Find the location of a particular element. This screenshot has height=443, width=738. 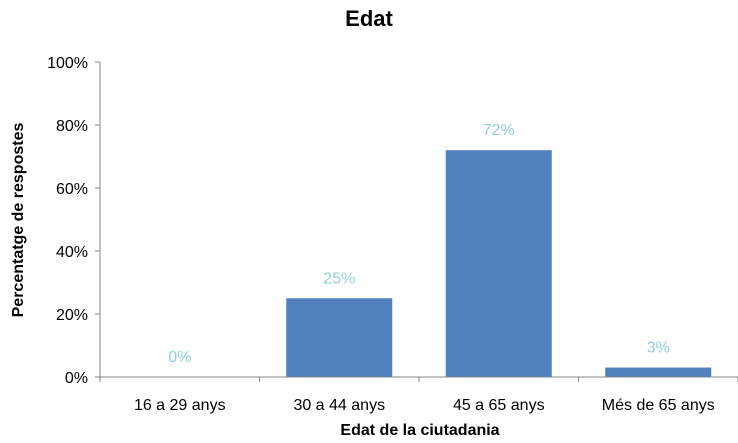

x-tick-label: 16 a 29 anys is located at coordinates (180, 405).